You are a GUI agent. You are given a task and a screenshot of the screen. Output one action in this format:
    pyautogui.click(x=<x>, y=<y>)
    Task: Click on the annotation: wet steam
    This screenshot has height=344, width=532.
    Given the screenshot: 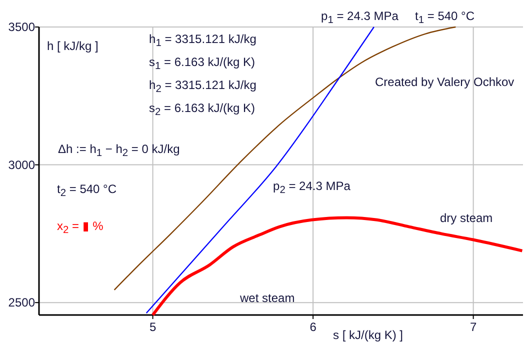 What is the action you would take?
    pyautogui.click(x=267, y=298)
    